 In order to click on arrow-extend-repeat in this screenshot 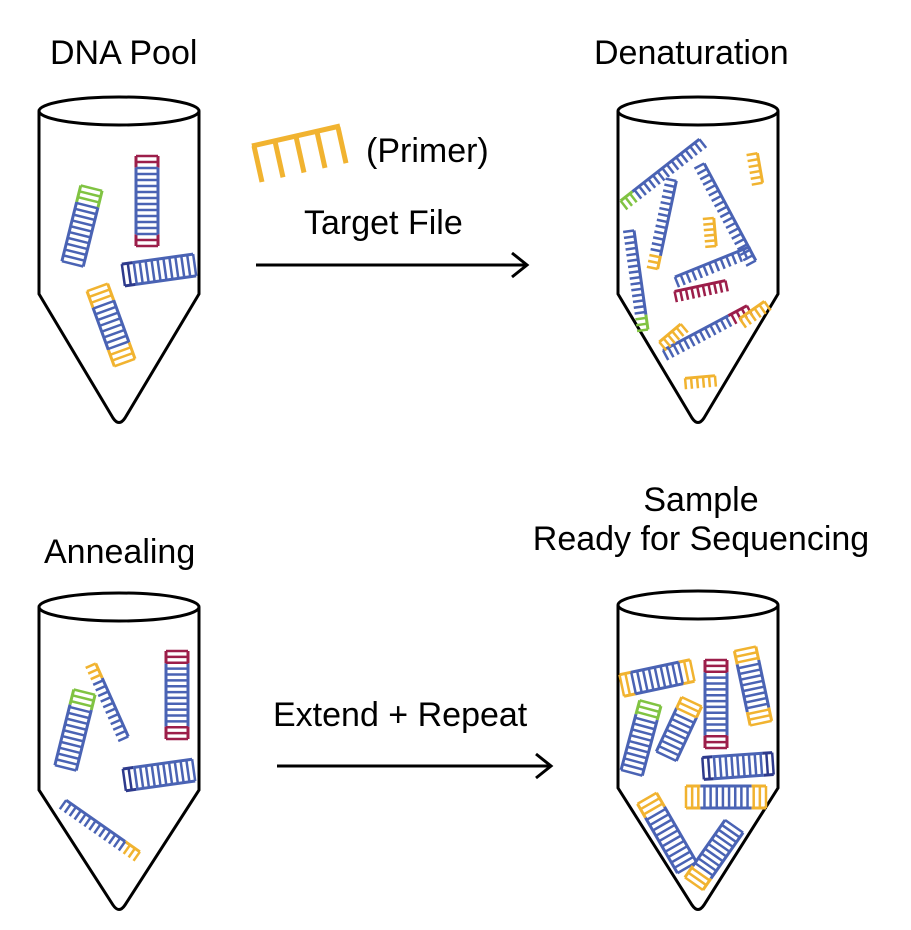, I will do `click(415, 766)`.